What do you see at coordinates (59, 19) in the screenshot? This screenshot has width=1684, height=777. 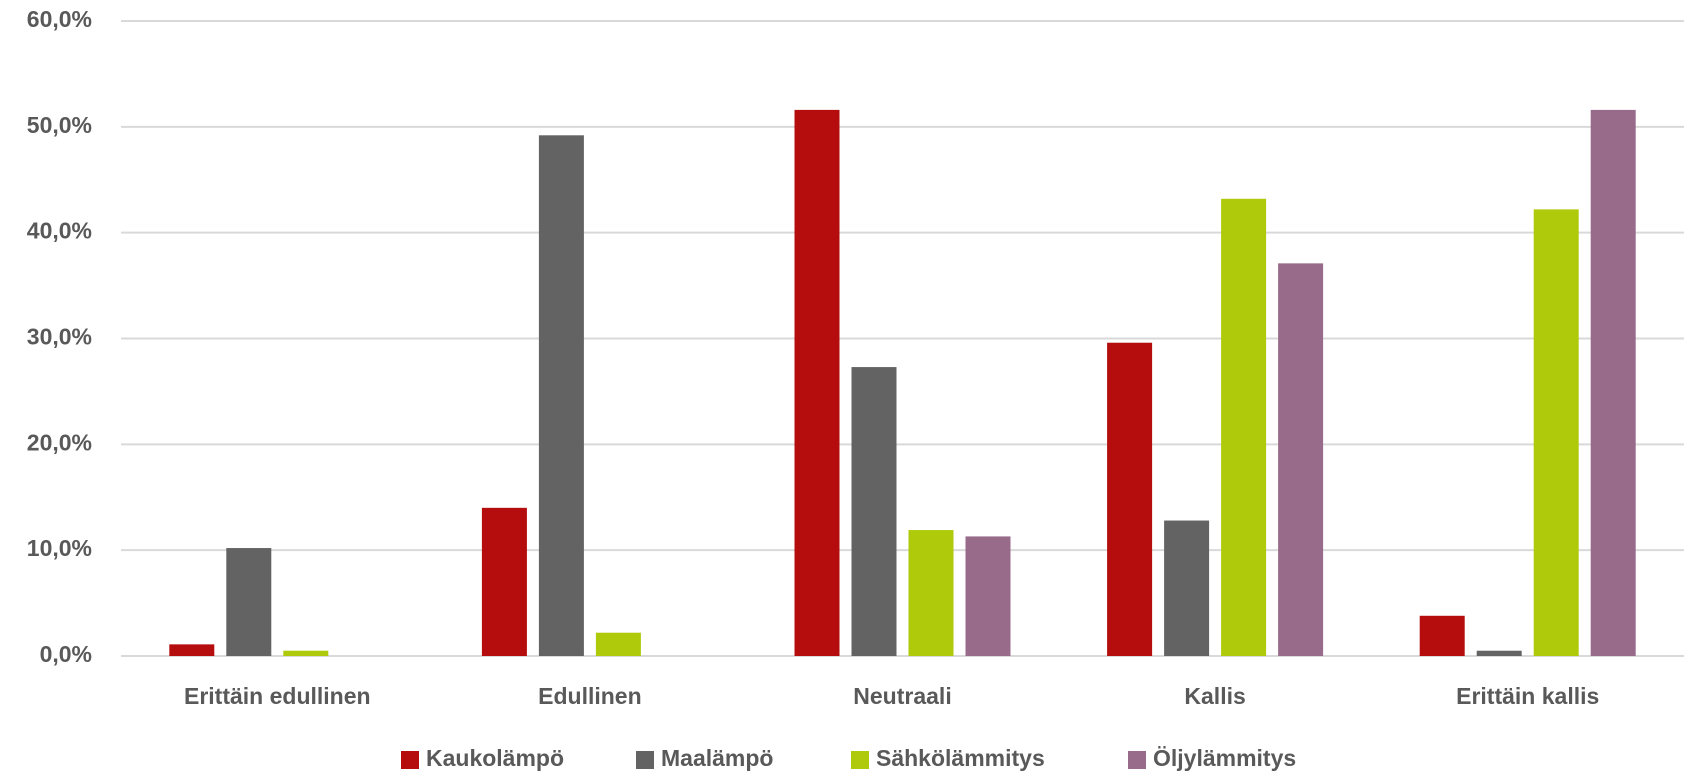 I see `y-tick-label: 60,0%` at bounding box center [59, 19].